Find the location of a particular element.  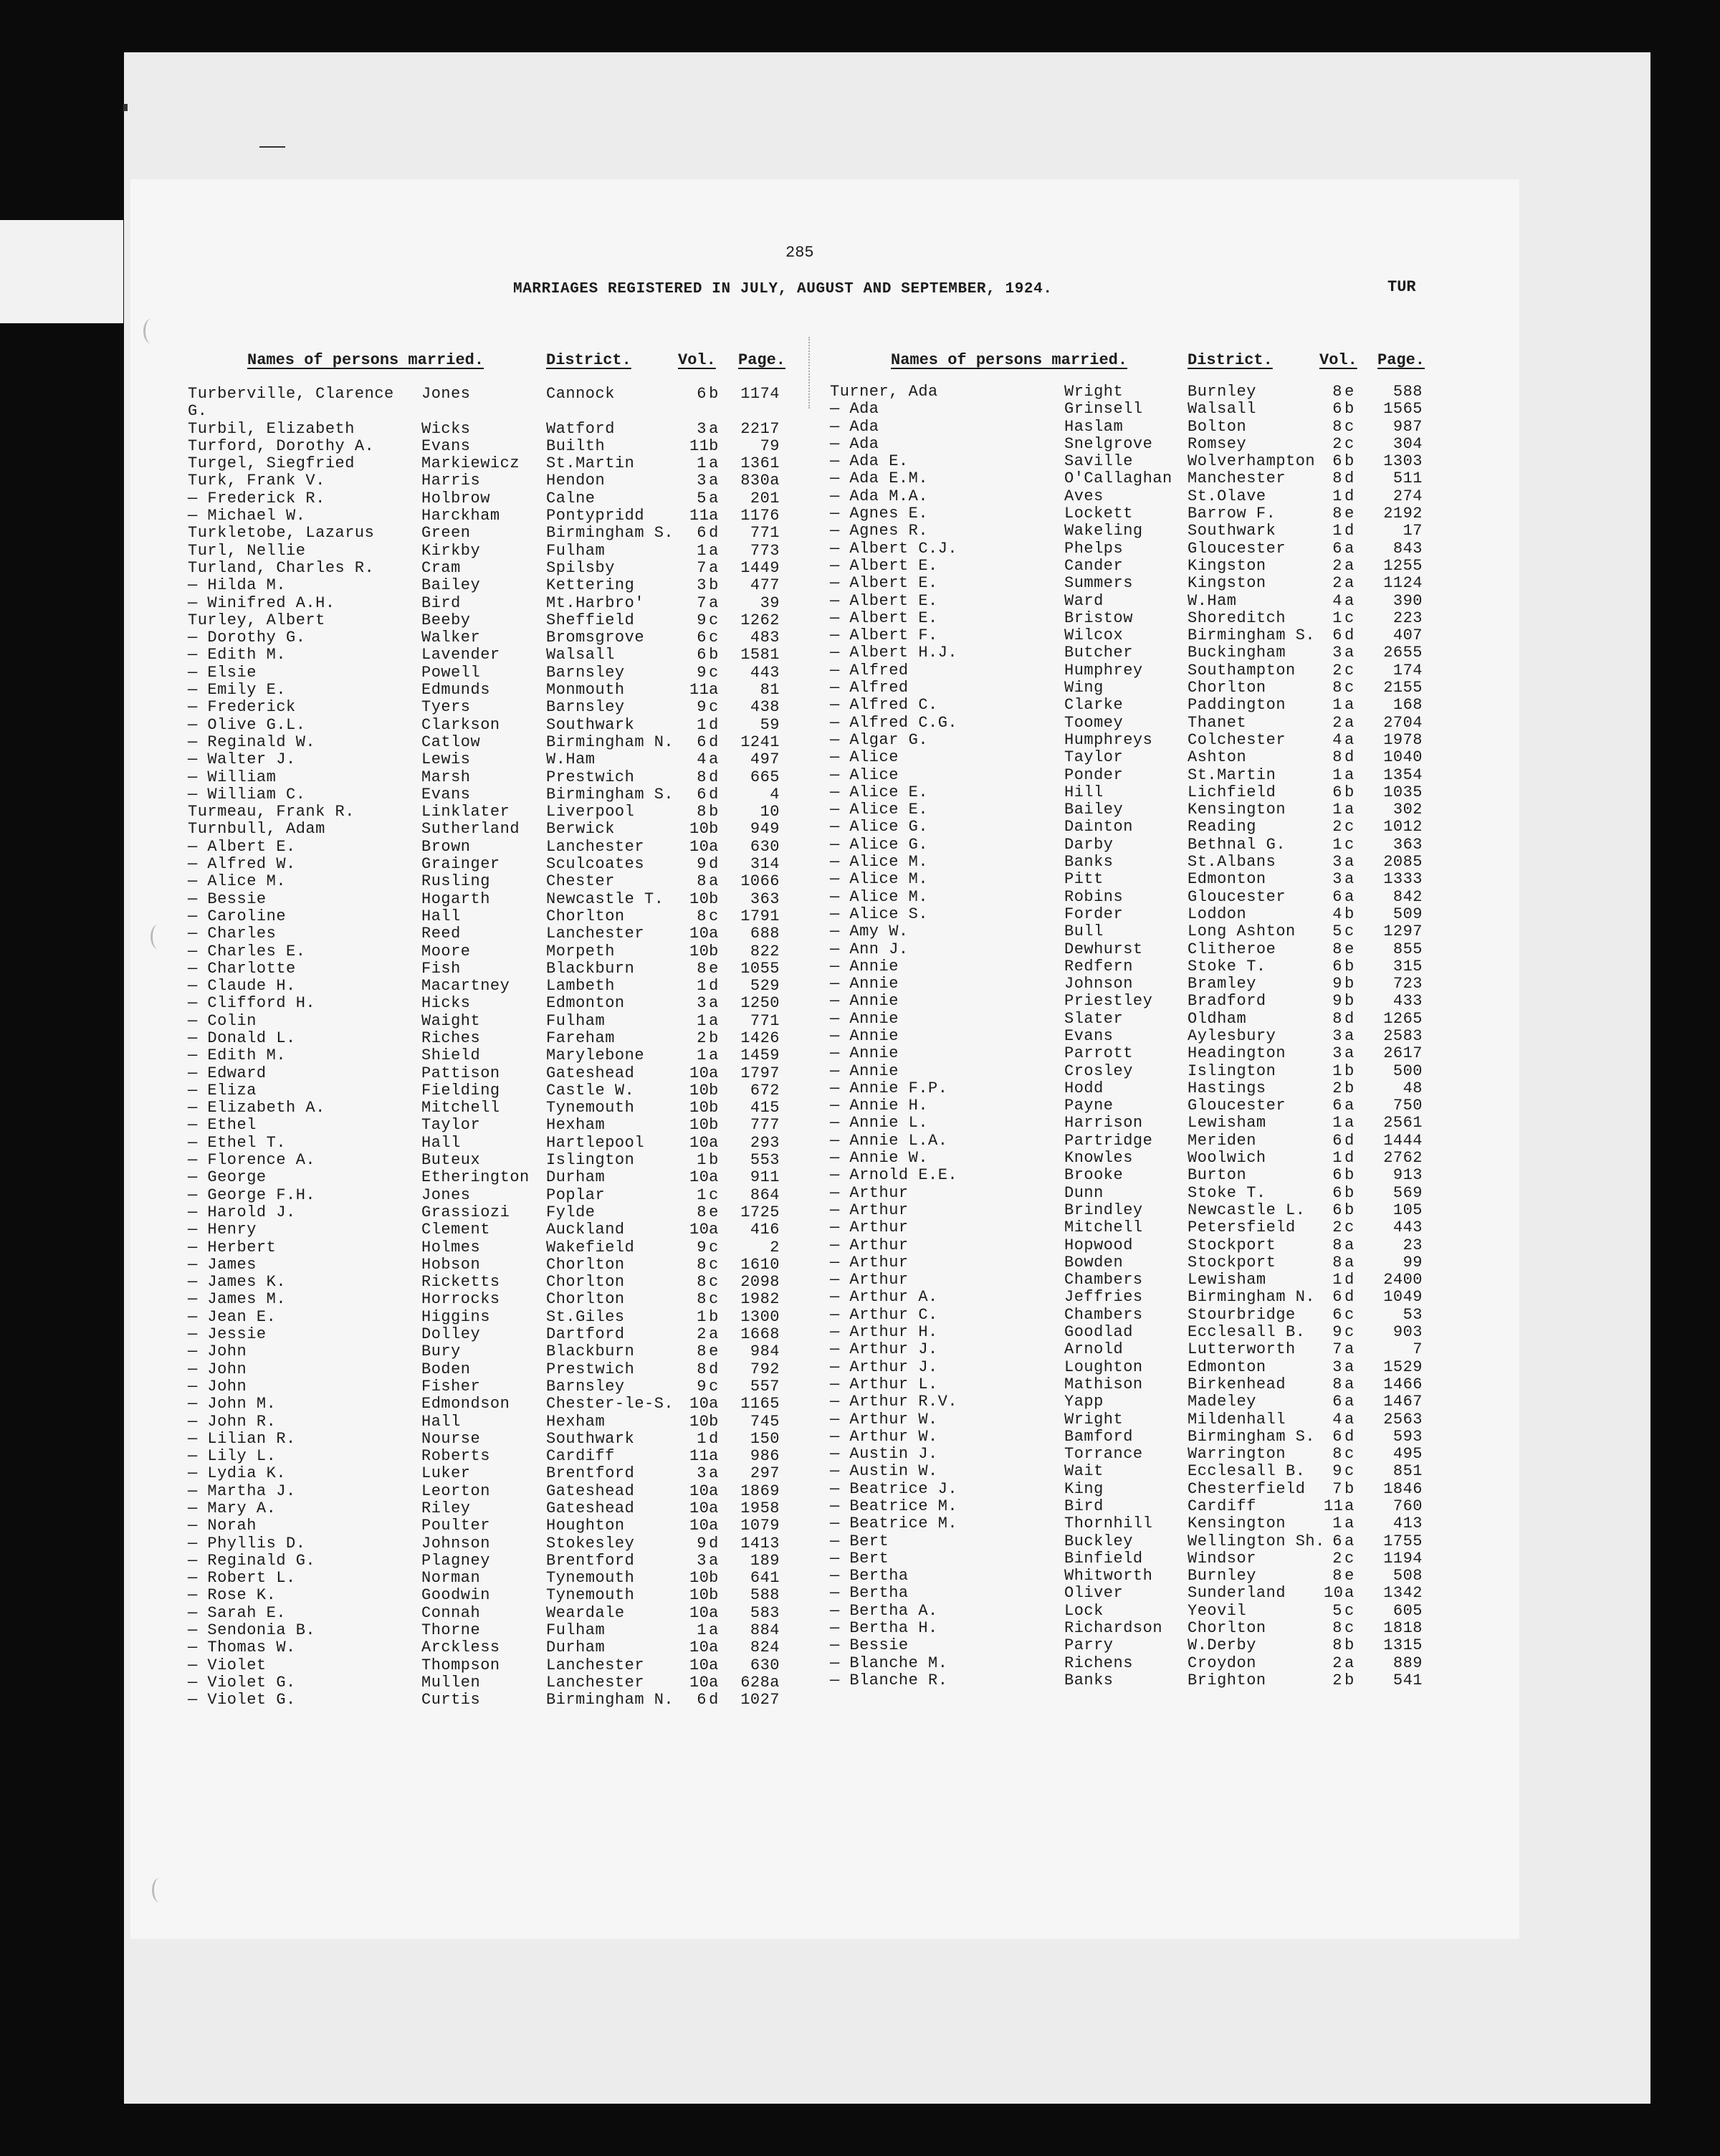

register-entry: — Donald L. Riches Fareham 2 b 1426 is located at coordinates (484, 1038).